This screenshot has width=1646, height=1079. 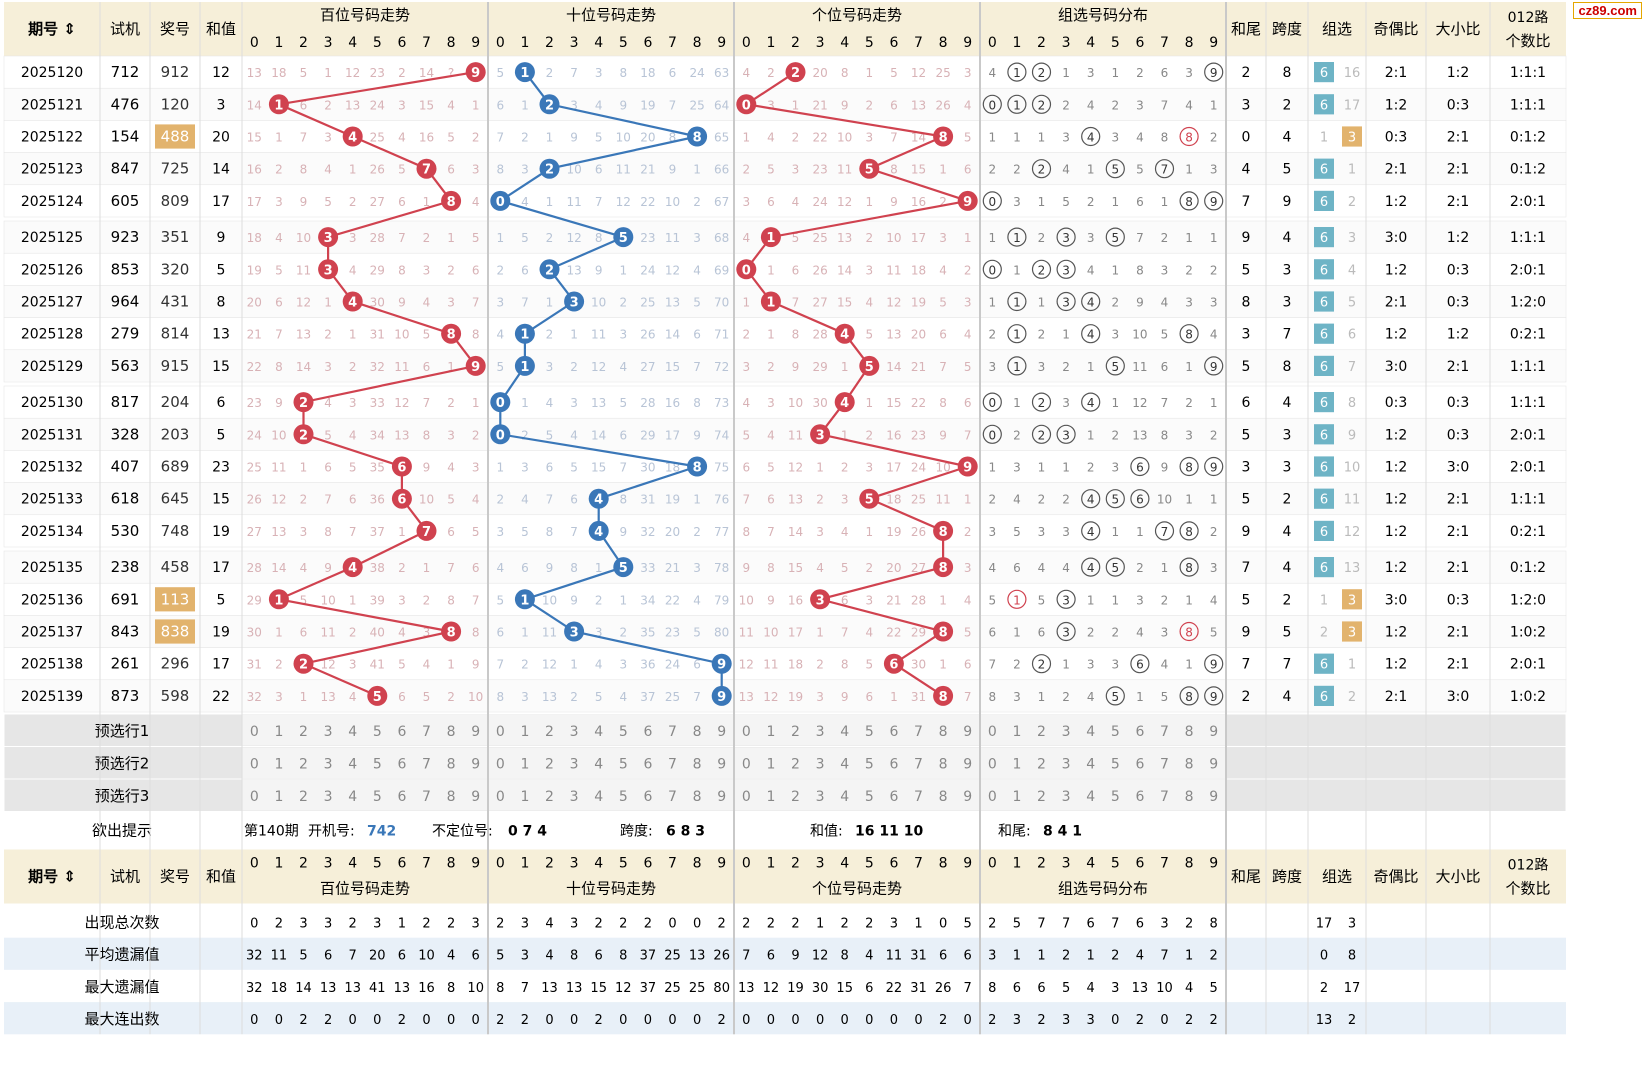 What do you see at coordinates (451, 73) in the screenshot?
I see `miss-value: ?` at bounding box center [451, 73].